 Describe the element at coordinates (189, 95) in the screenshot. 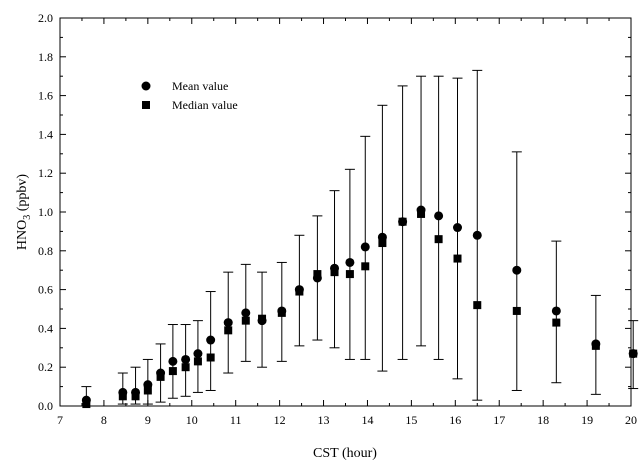

I see `legend: Mean value Median value` at that location.